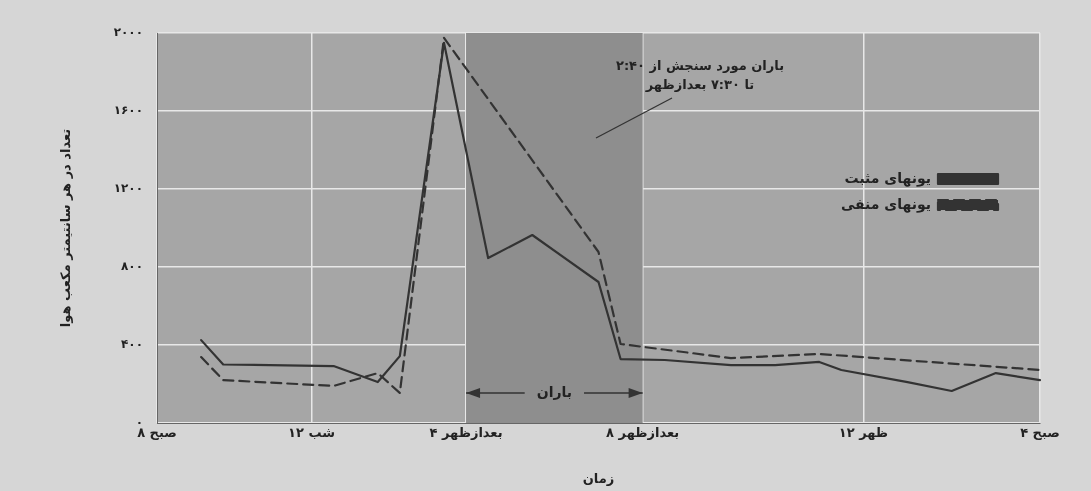 Image resolution: width=1091 pixels, height=491 pixels. Describe the element at coordinates (128, 188) in the screenshot. I see `y-tick-label: ۱۲۰۰` at that location.